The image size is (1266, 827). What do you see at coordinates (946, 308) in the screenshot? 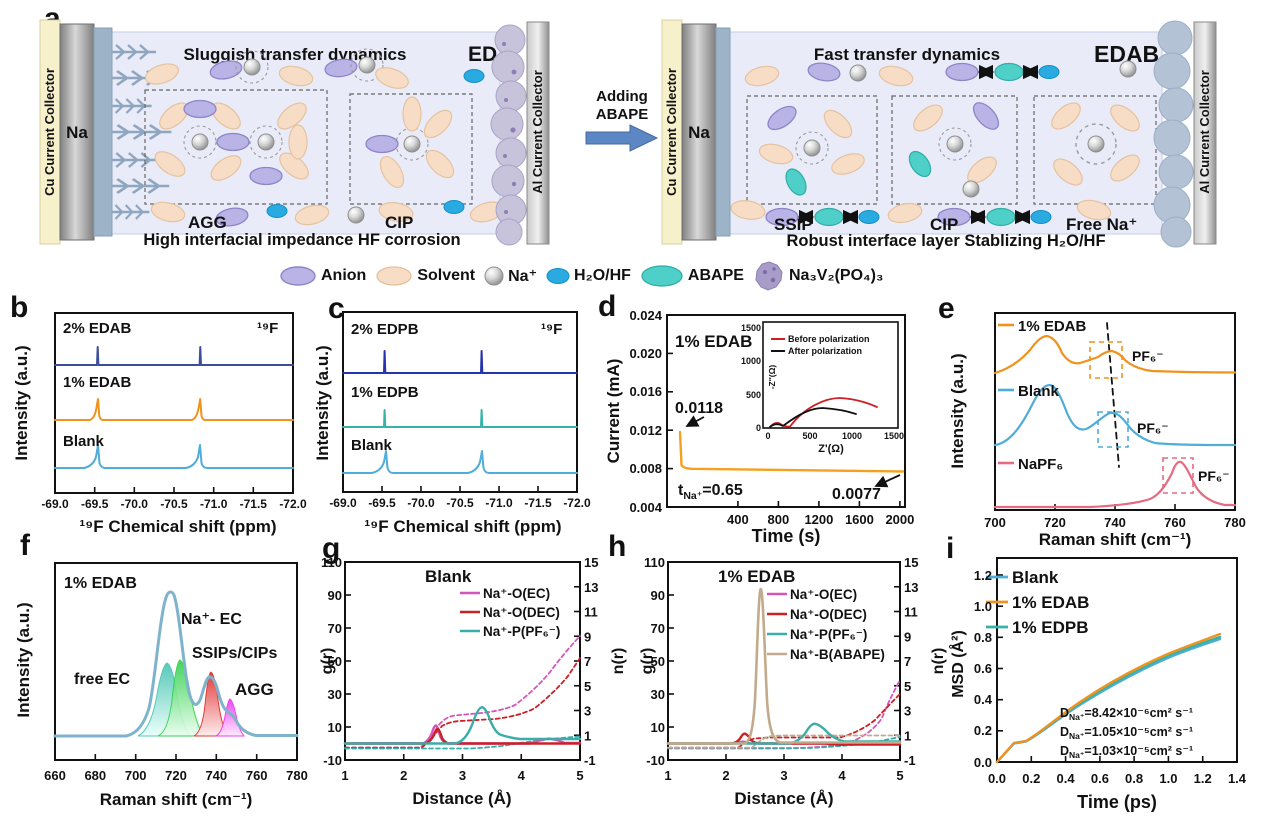
I see `panel-letter-e: e` at bounding box center [946, 308].